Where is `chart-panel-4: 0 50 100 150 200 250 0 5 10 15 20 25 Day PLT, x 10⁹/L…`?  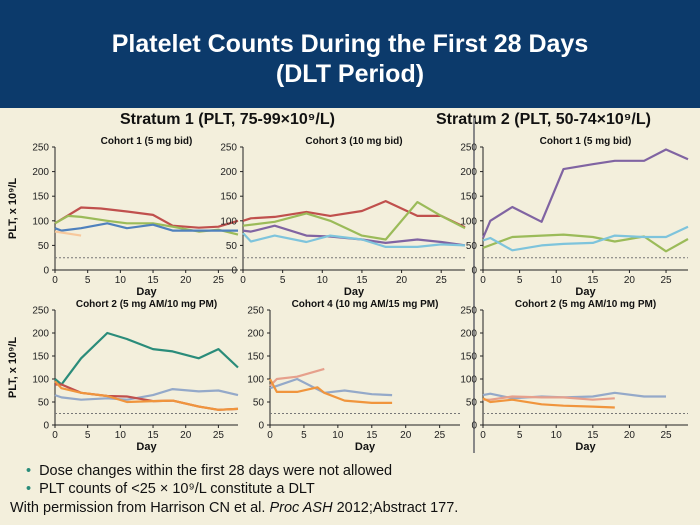 chart-panel-4: 0 50 100 150 200 250 0 5 10 15 20 25 Day PLT, x 10⁹/L… is located at coordinates (123, 376).